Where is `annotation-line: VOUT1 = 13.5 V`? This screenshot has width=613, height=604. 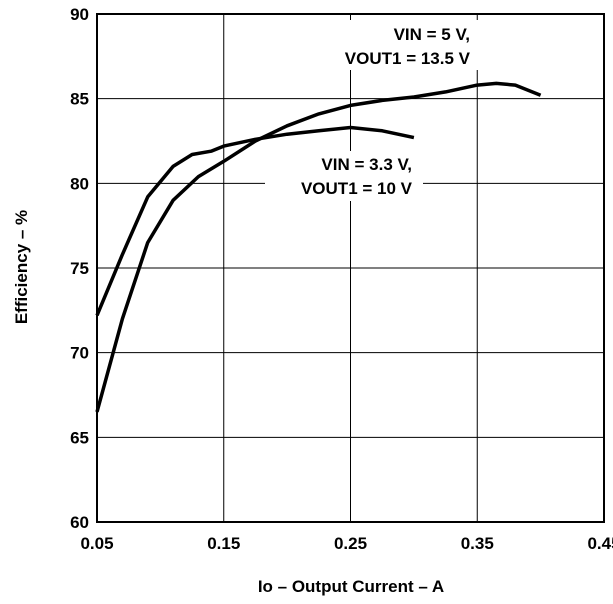 annotation-line: VOUT1 = 13.5 V is located at coordinates (408, 58).